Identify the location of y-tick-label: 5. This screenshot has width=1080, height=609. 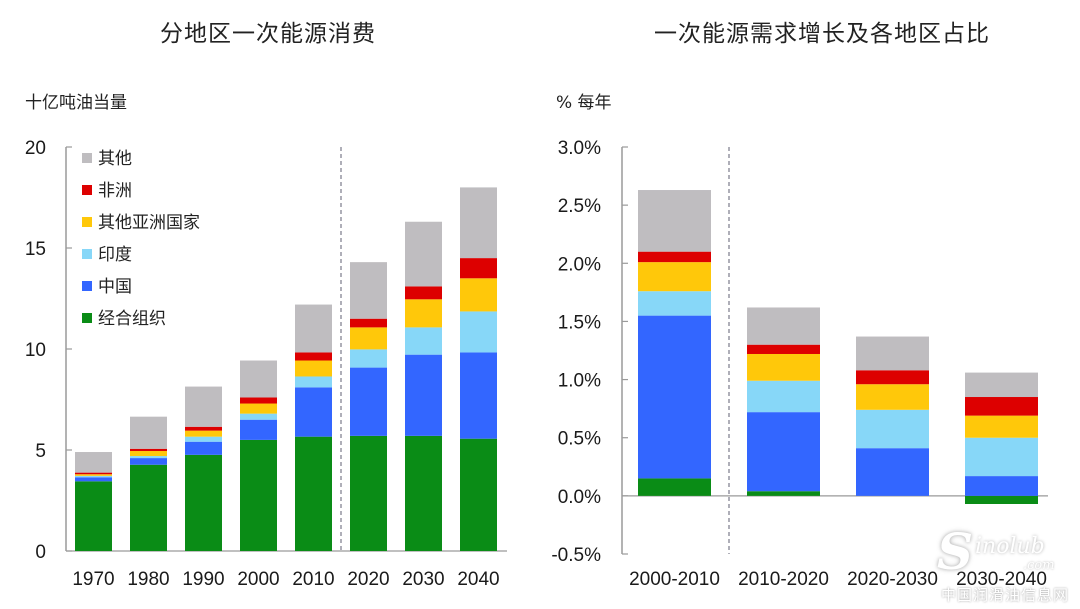
(40, 451).